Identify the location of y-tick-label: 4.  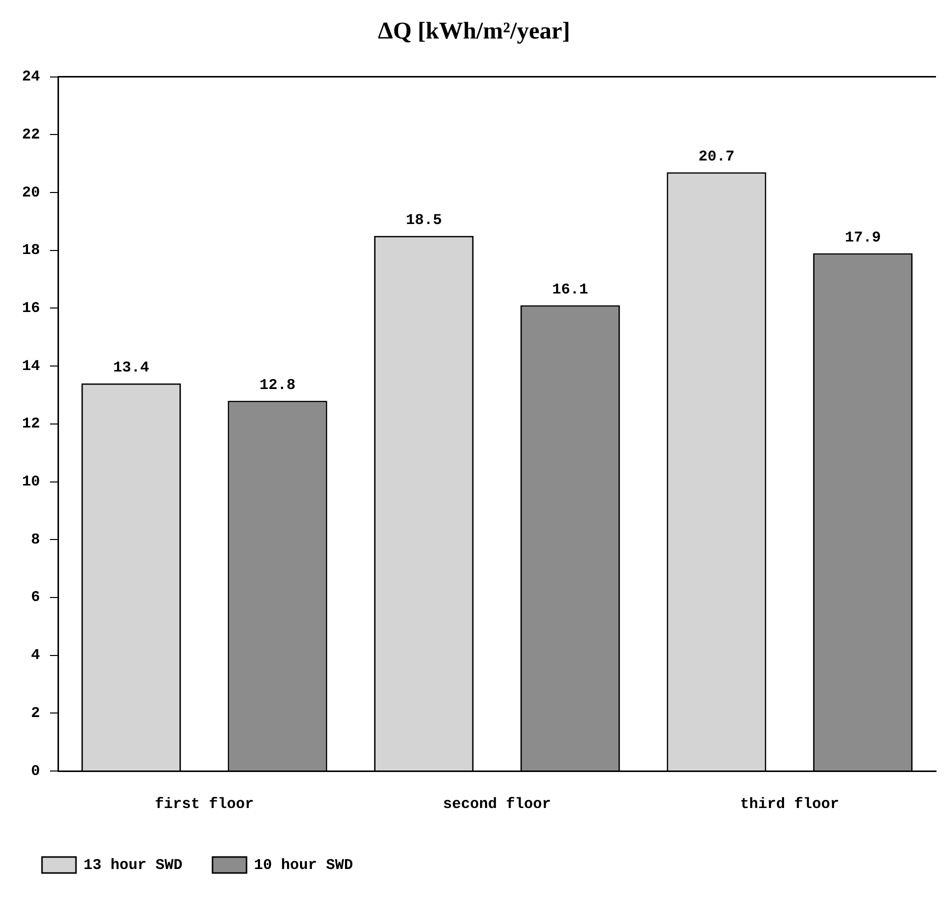
(35, 655).